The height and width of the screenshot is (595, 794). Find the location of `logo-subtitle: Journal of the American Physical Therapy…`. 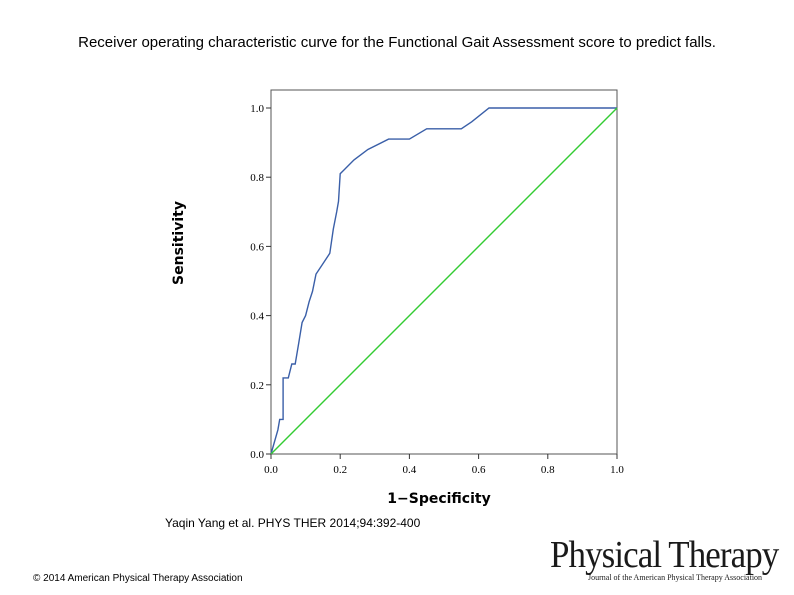

logo-subtitle: Journal of the American Physical Therapy… is located at coordinates (675, 577).